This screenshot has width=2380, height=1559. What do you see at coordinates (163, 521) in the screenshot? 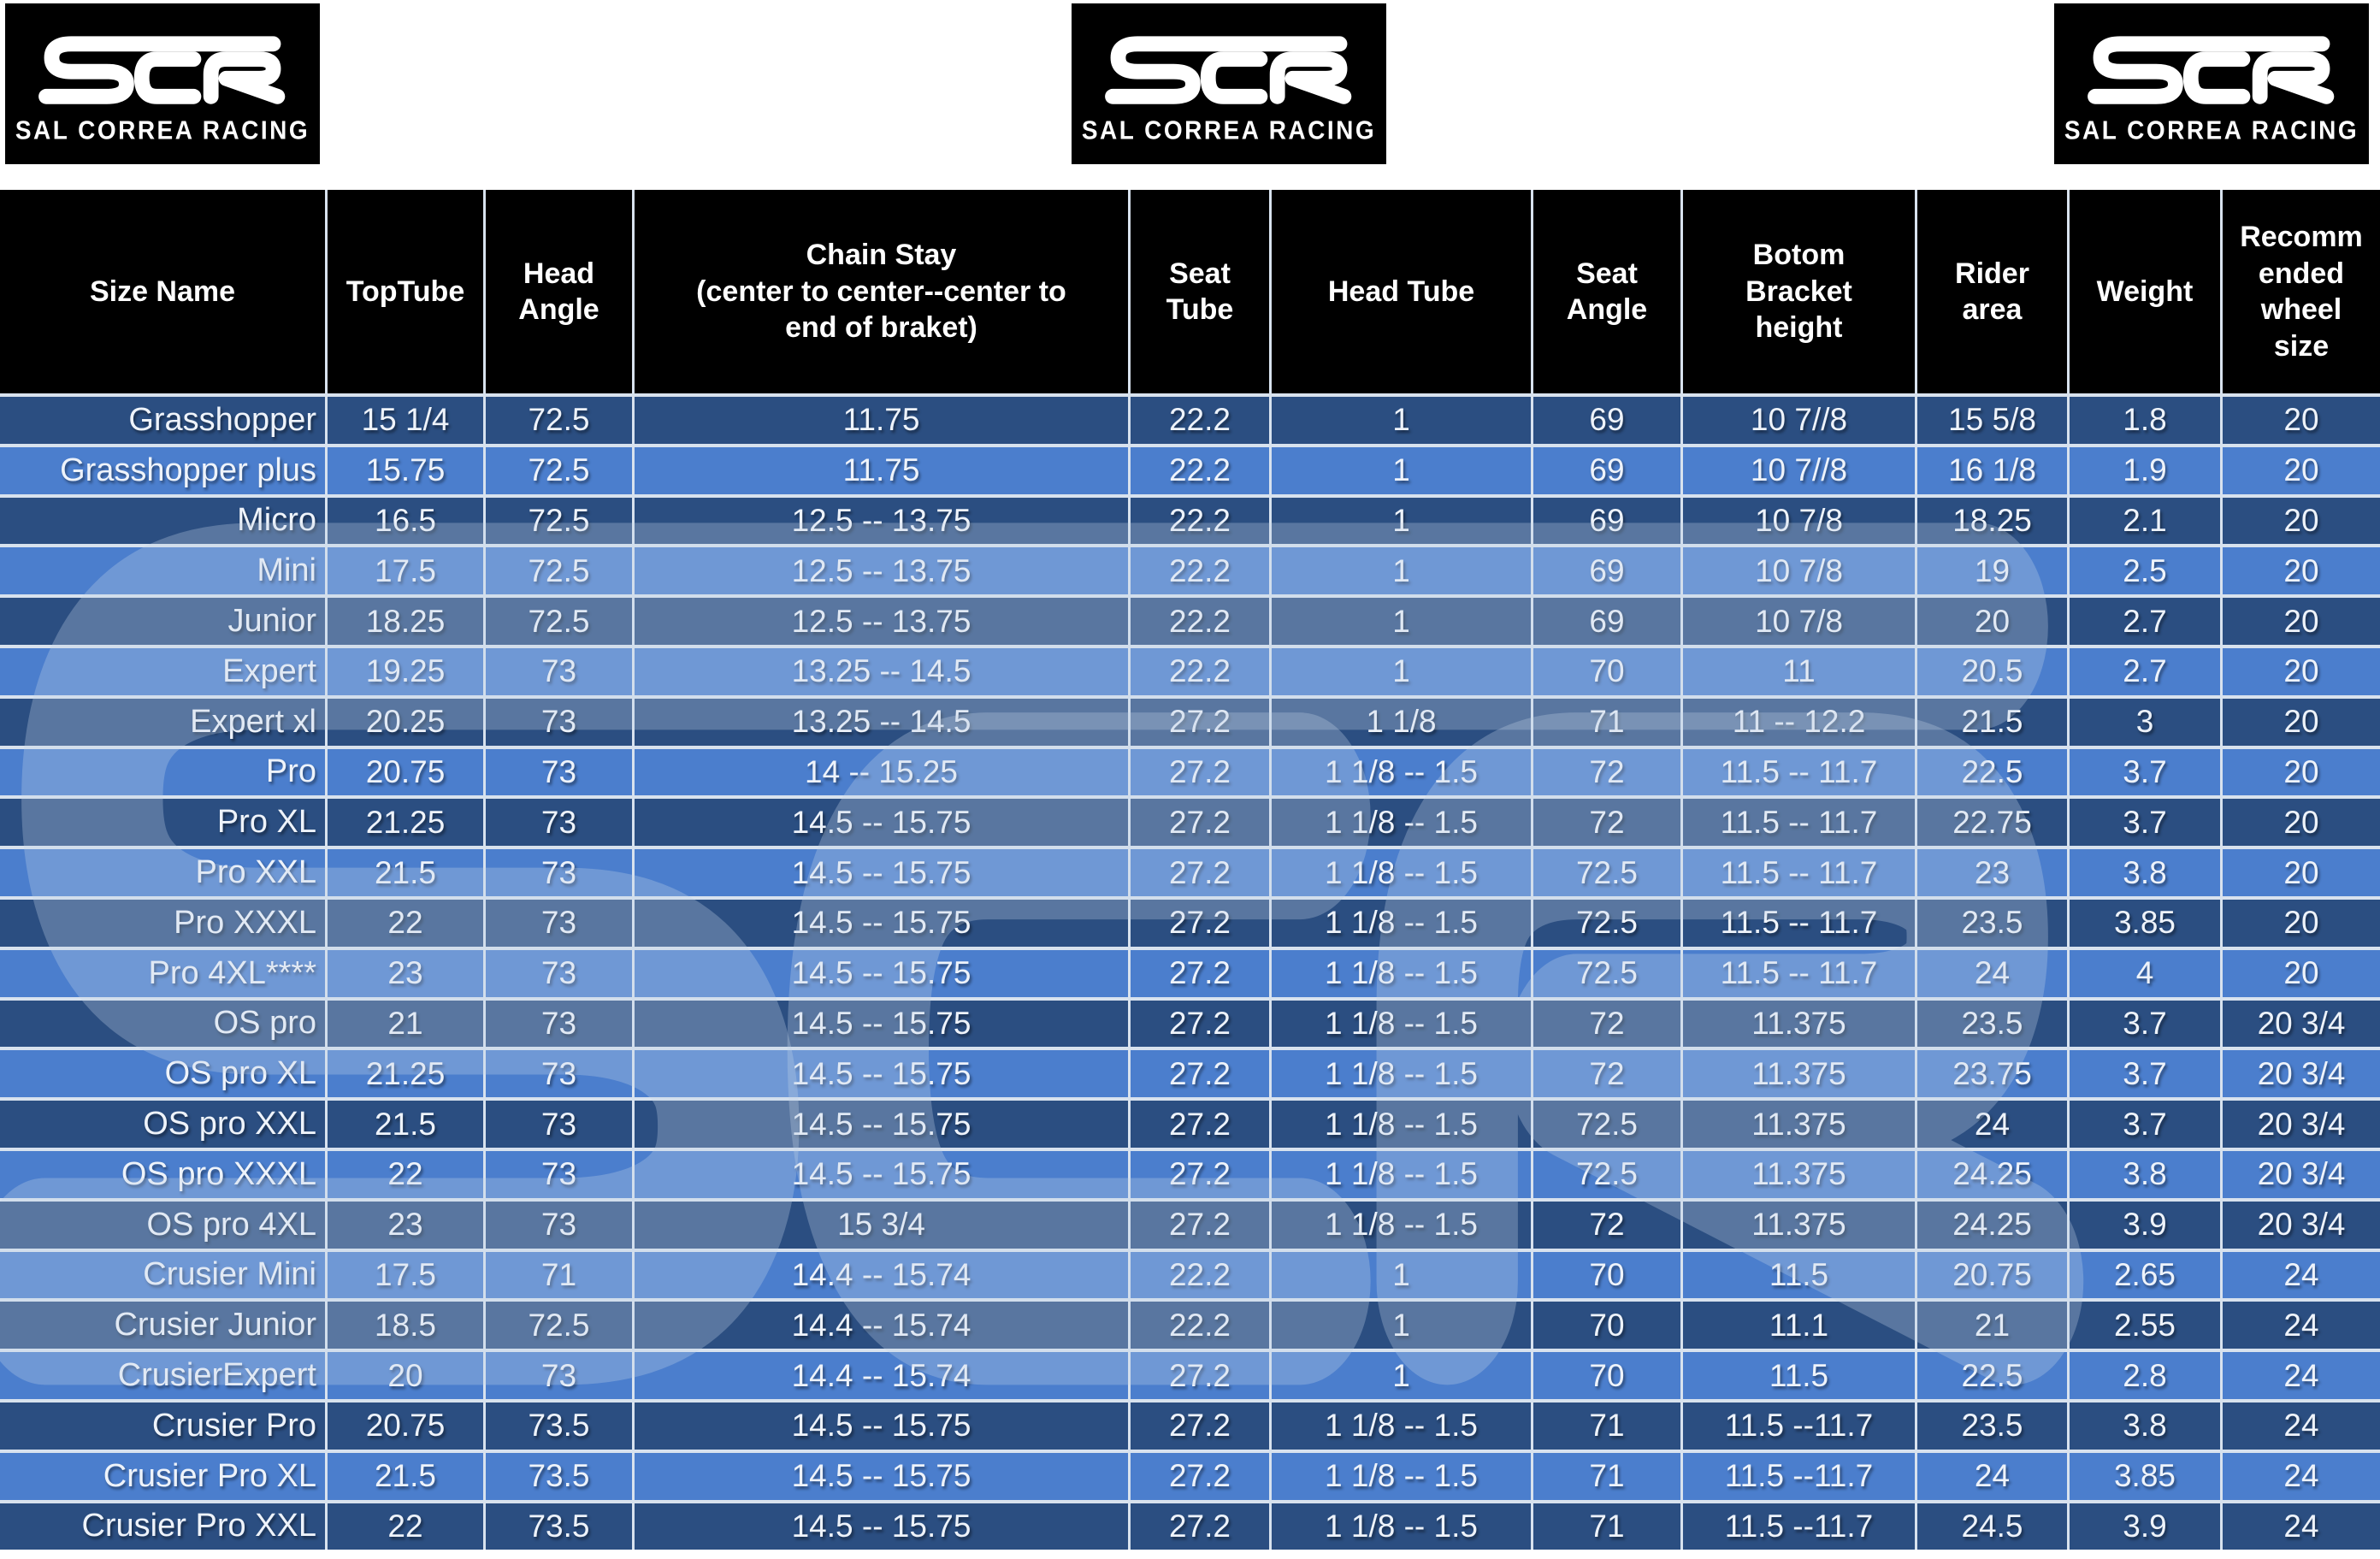
I see `size-name-cell: Micro` at bounding box center [163, 521].